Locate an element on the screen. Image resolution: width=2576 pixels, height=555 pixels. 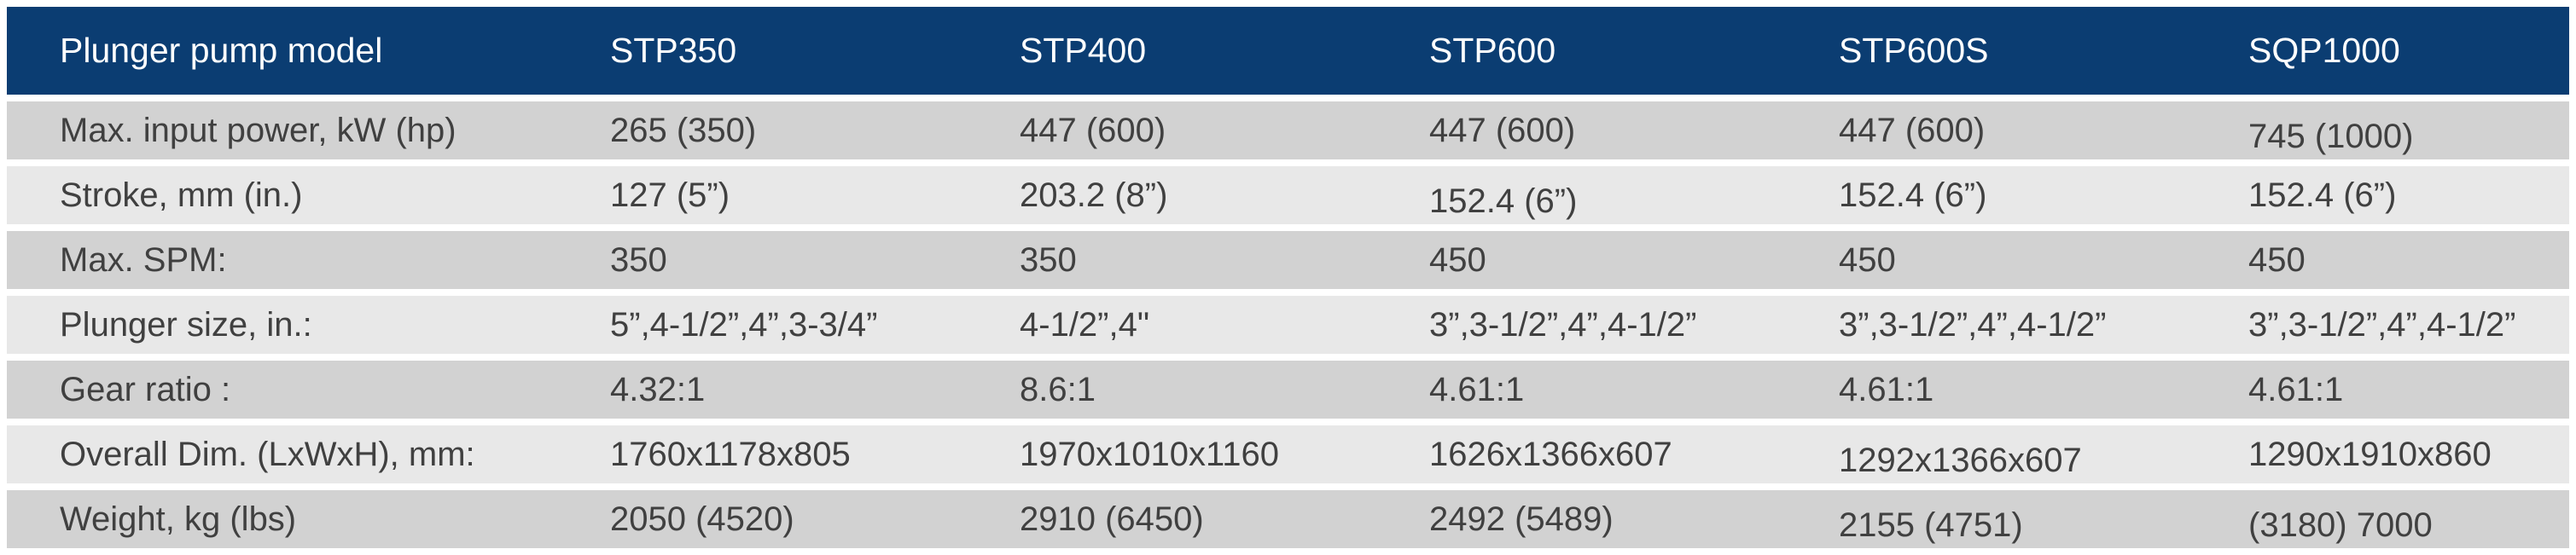
table-cell: 8.6:1 is located at coordinates (1058, 389).